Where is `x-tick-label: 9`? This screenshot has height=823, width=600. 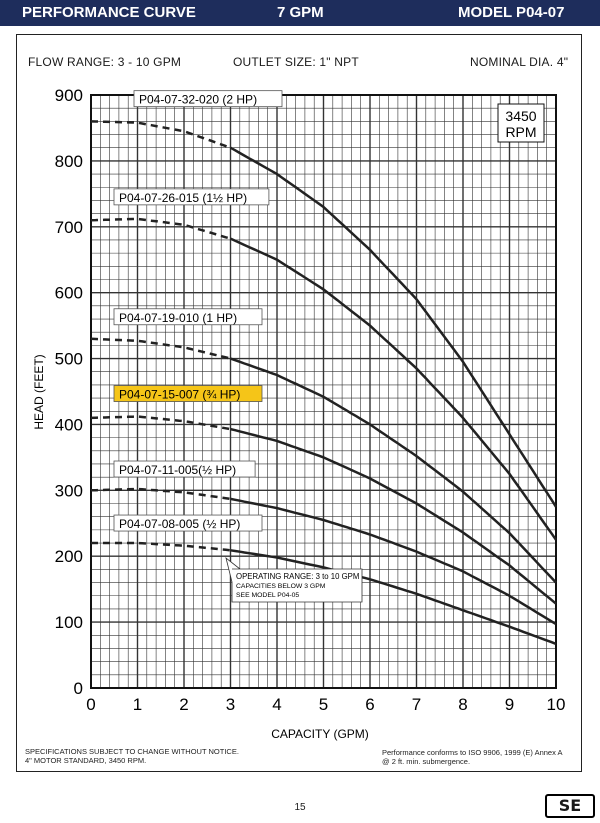
x-tick-label: 9 is located at coordinates (509, 704).